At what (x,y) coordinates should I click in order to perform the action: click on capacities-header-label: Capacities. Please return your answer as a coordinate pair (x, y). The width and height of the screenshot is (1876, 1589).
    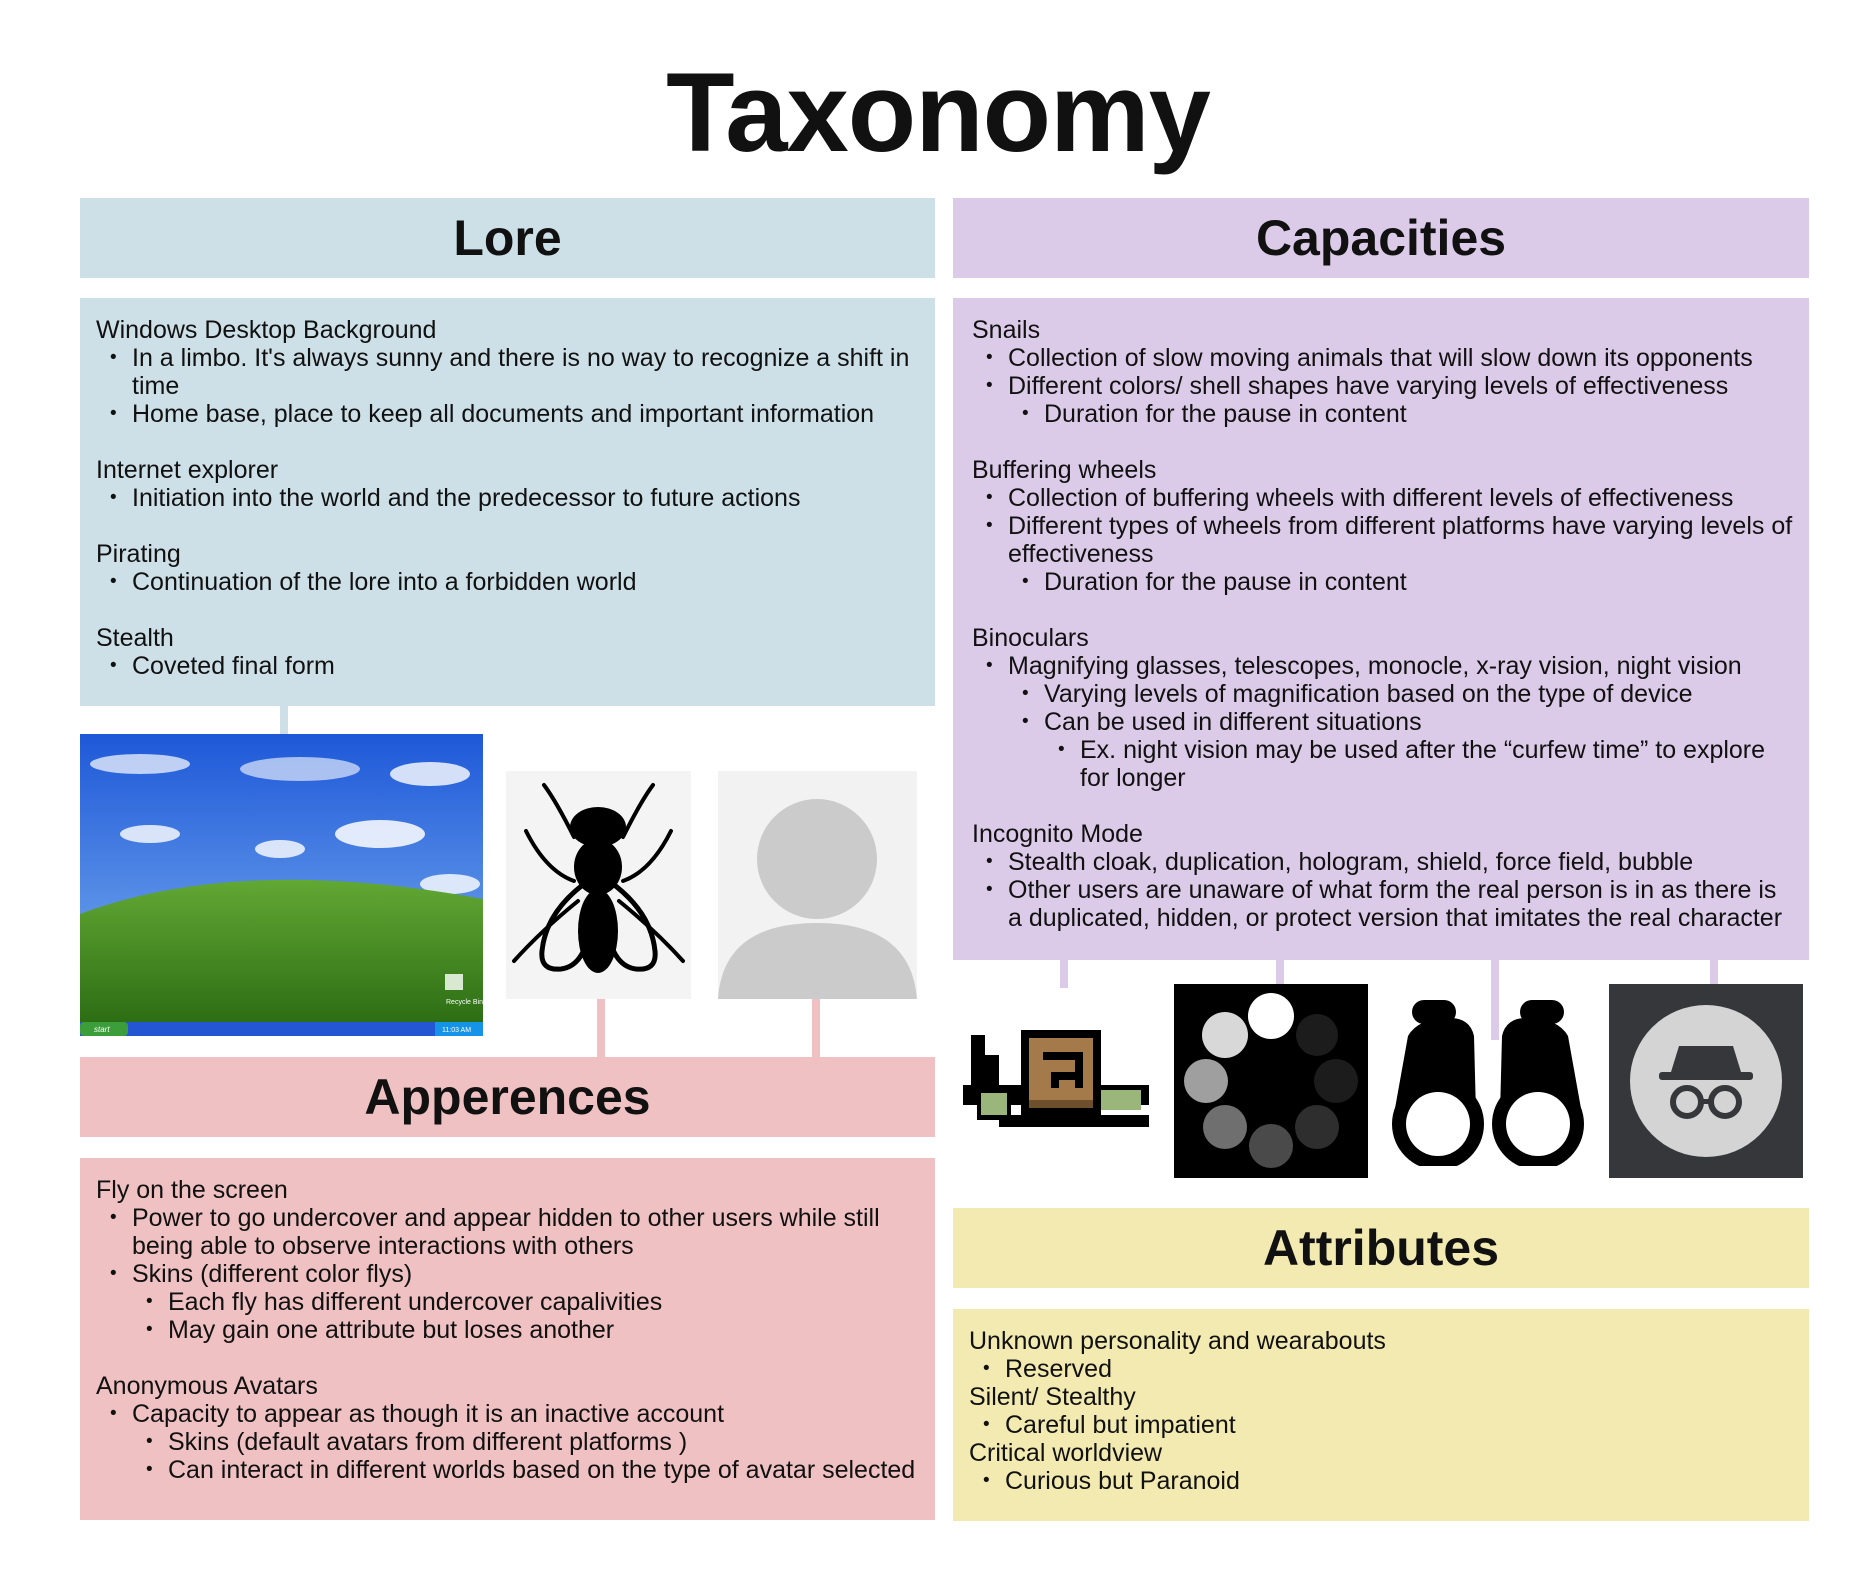
    Looking at the image, I should click on (1381, 238).